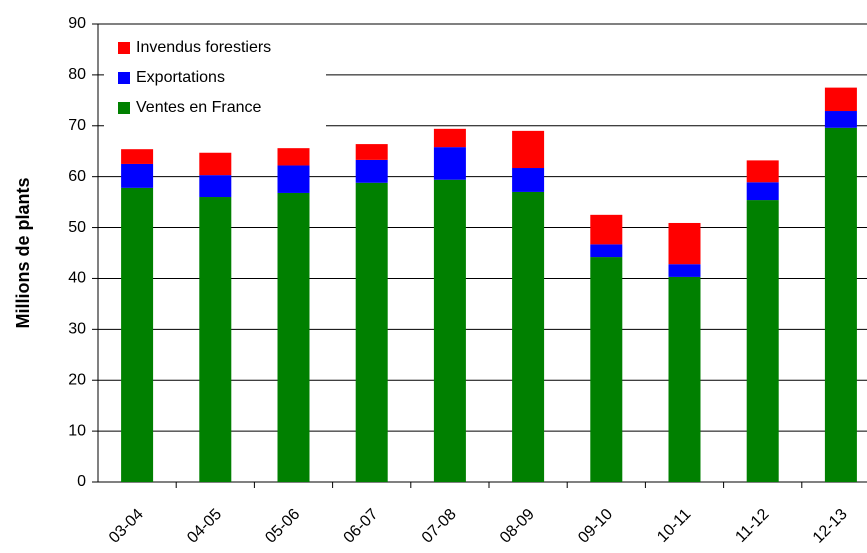  Describe the element at coordinates (77, 227) in the screenshot. I see `y-tick-label: 50` at that location.